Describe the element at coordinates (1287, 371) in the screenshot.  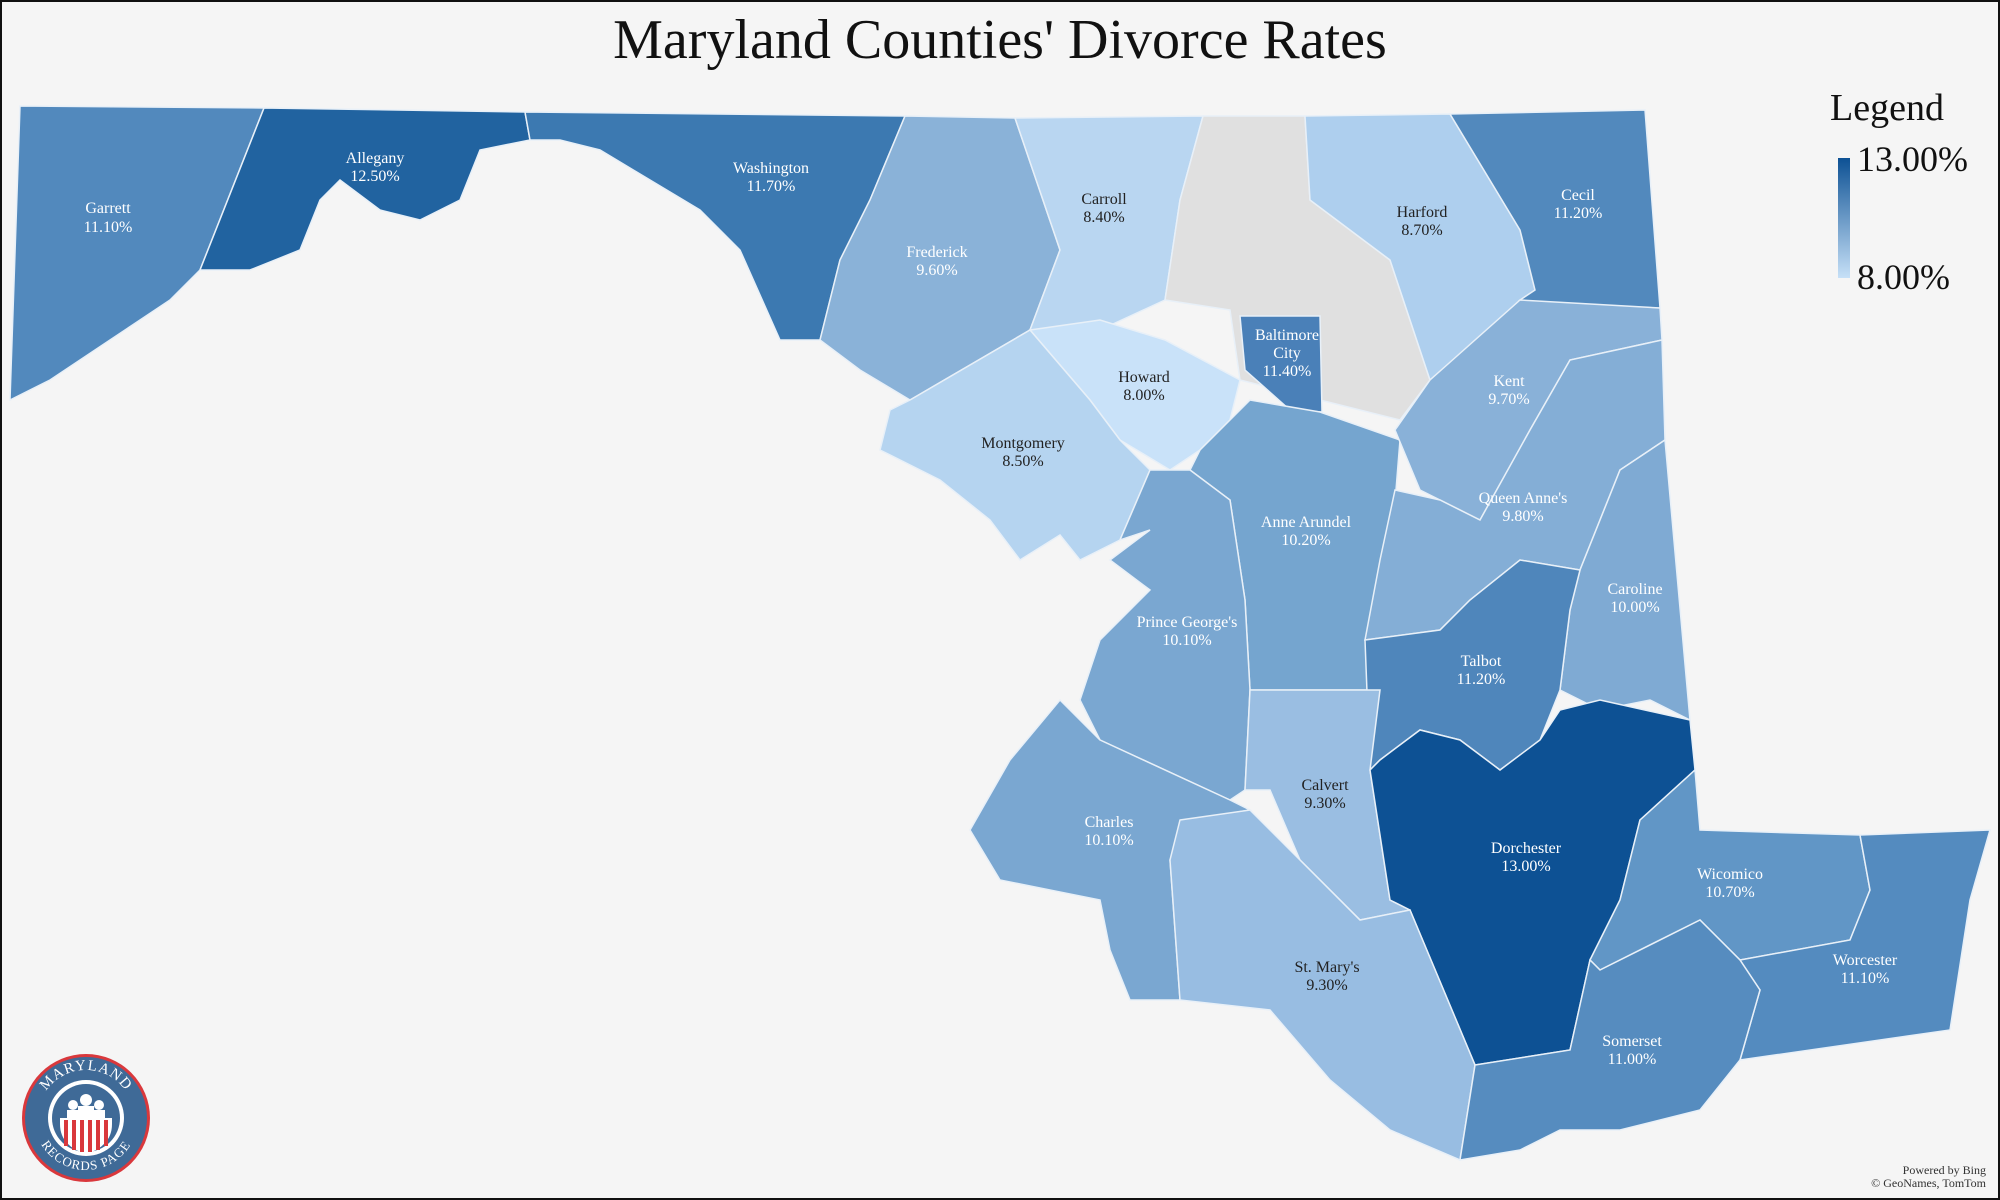
I see `svg-text: 11.40%` at that location.